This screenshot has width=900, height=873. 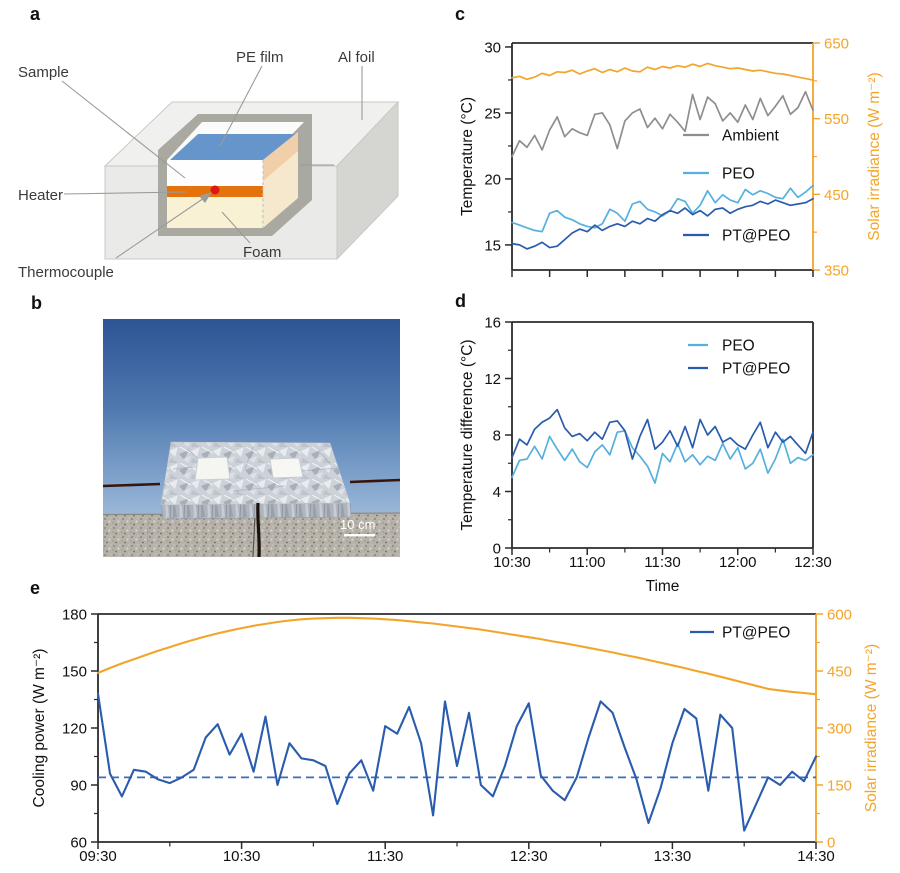 I want to click on svg-text: 120, so click(x=74, y=729).